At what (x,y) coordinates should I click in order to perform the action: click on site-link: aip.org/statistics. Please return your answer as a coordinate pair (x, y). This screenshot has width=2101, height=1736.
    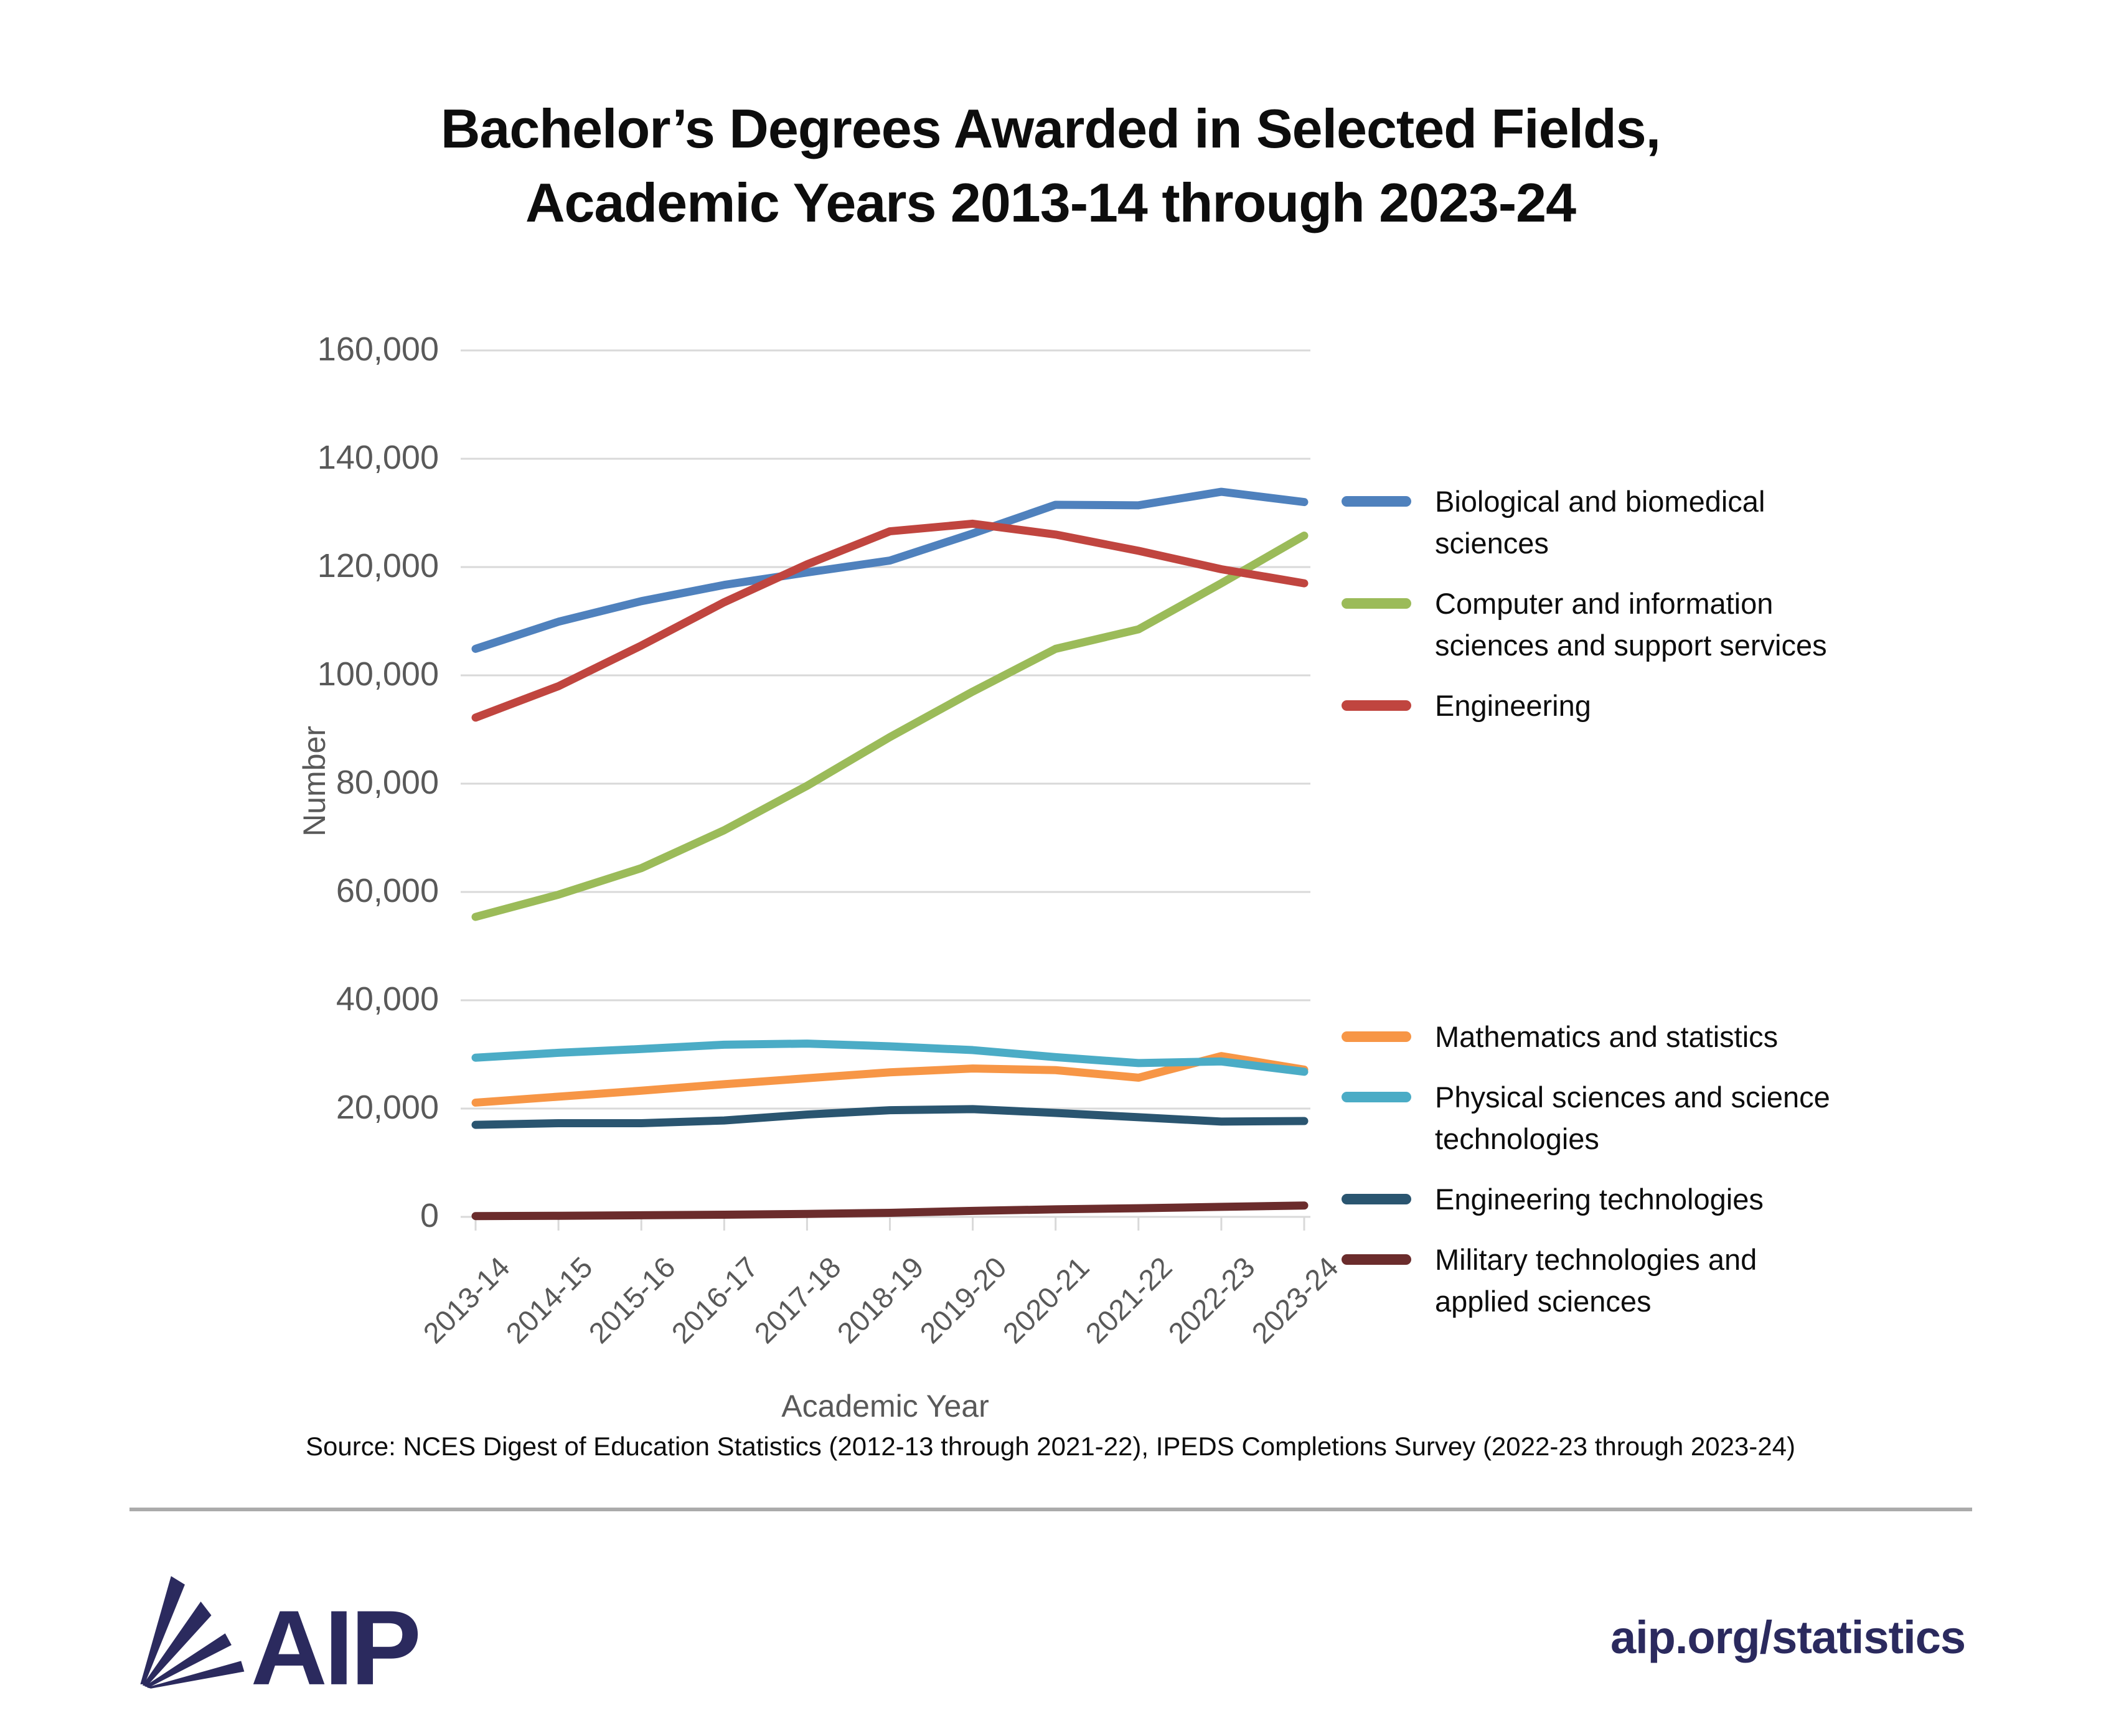
    Looking at the image, I should click on (1788, 1638).